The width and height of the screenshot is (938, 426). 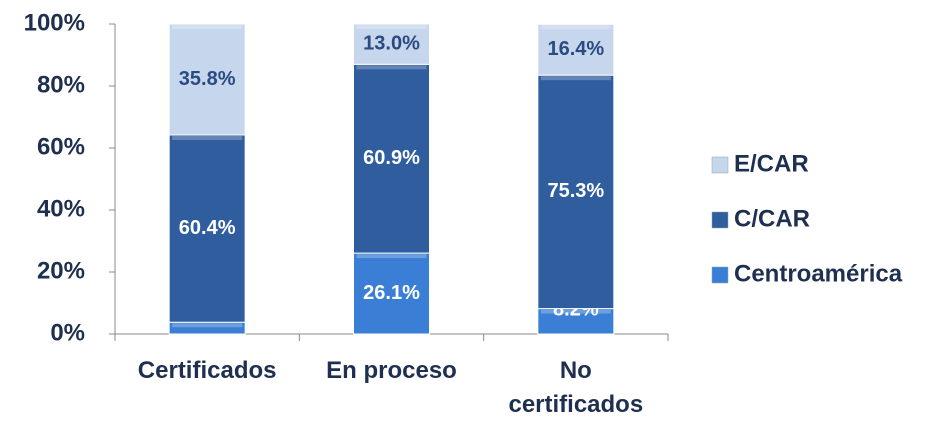 I want to click on y-tick-label: 60%, so click(x=61, y=146).